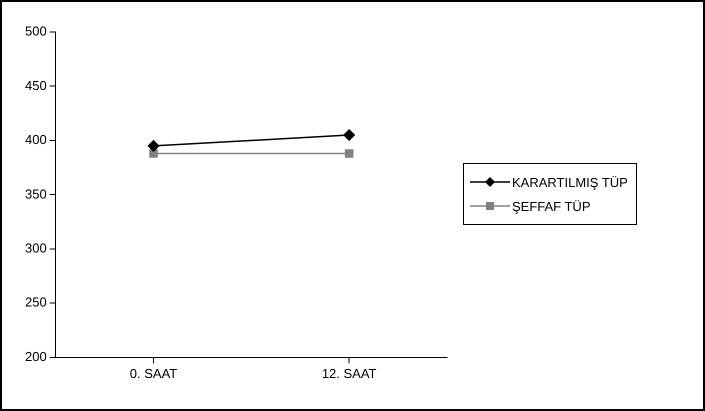 The height and width of the screenshot is (411, 705). Describe the element at coordinates (35, 302) in the screenshot. I see `y-tick-label: 250` at that location.